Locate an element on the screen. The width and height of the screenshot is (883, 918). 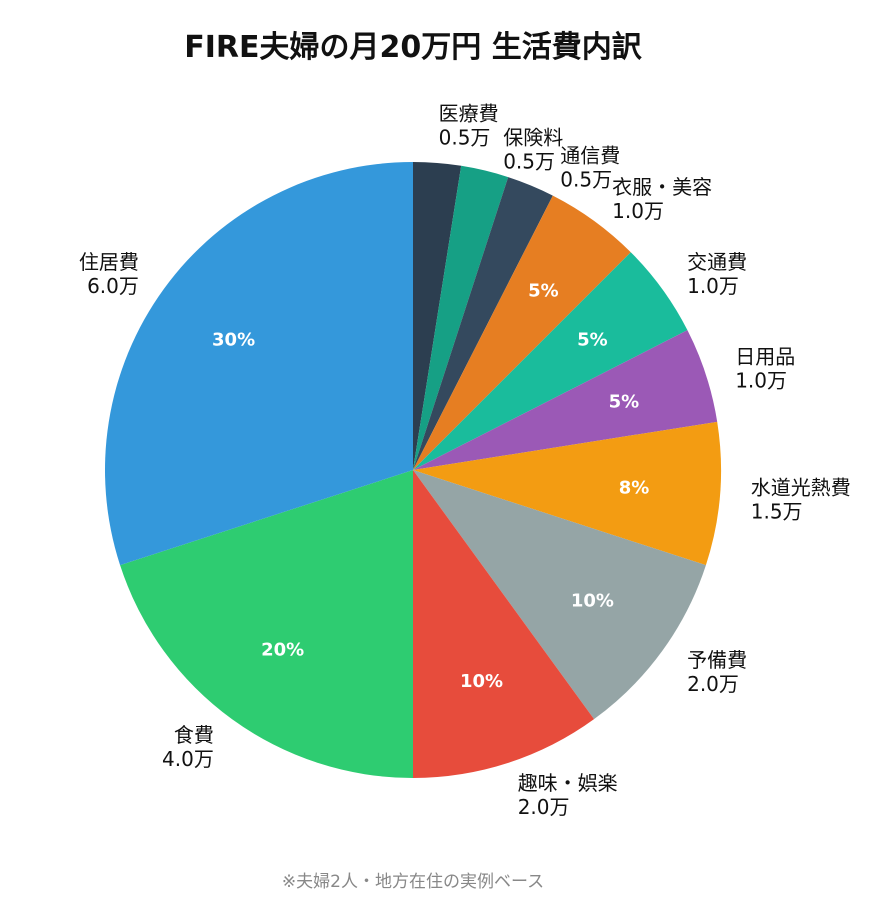
pct-label-6: 5% is located at coordinates (624, 401).